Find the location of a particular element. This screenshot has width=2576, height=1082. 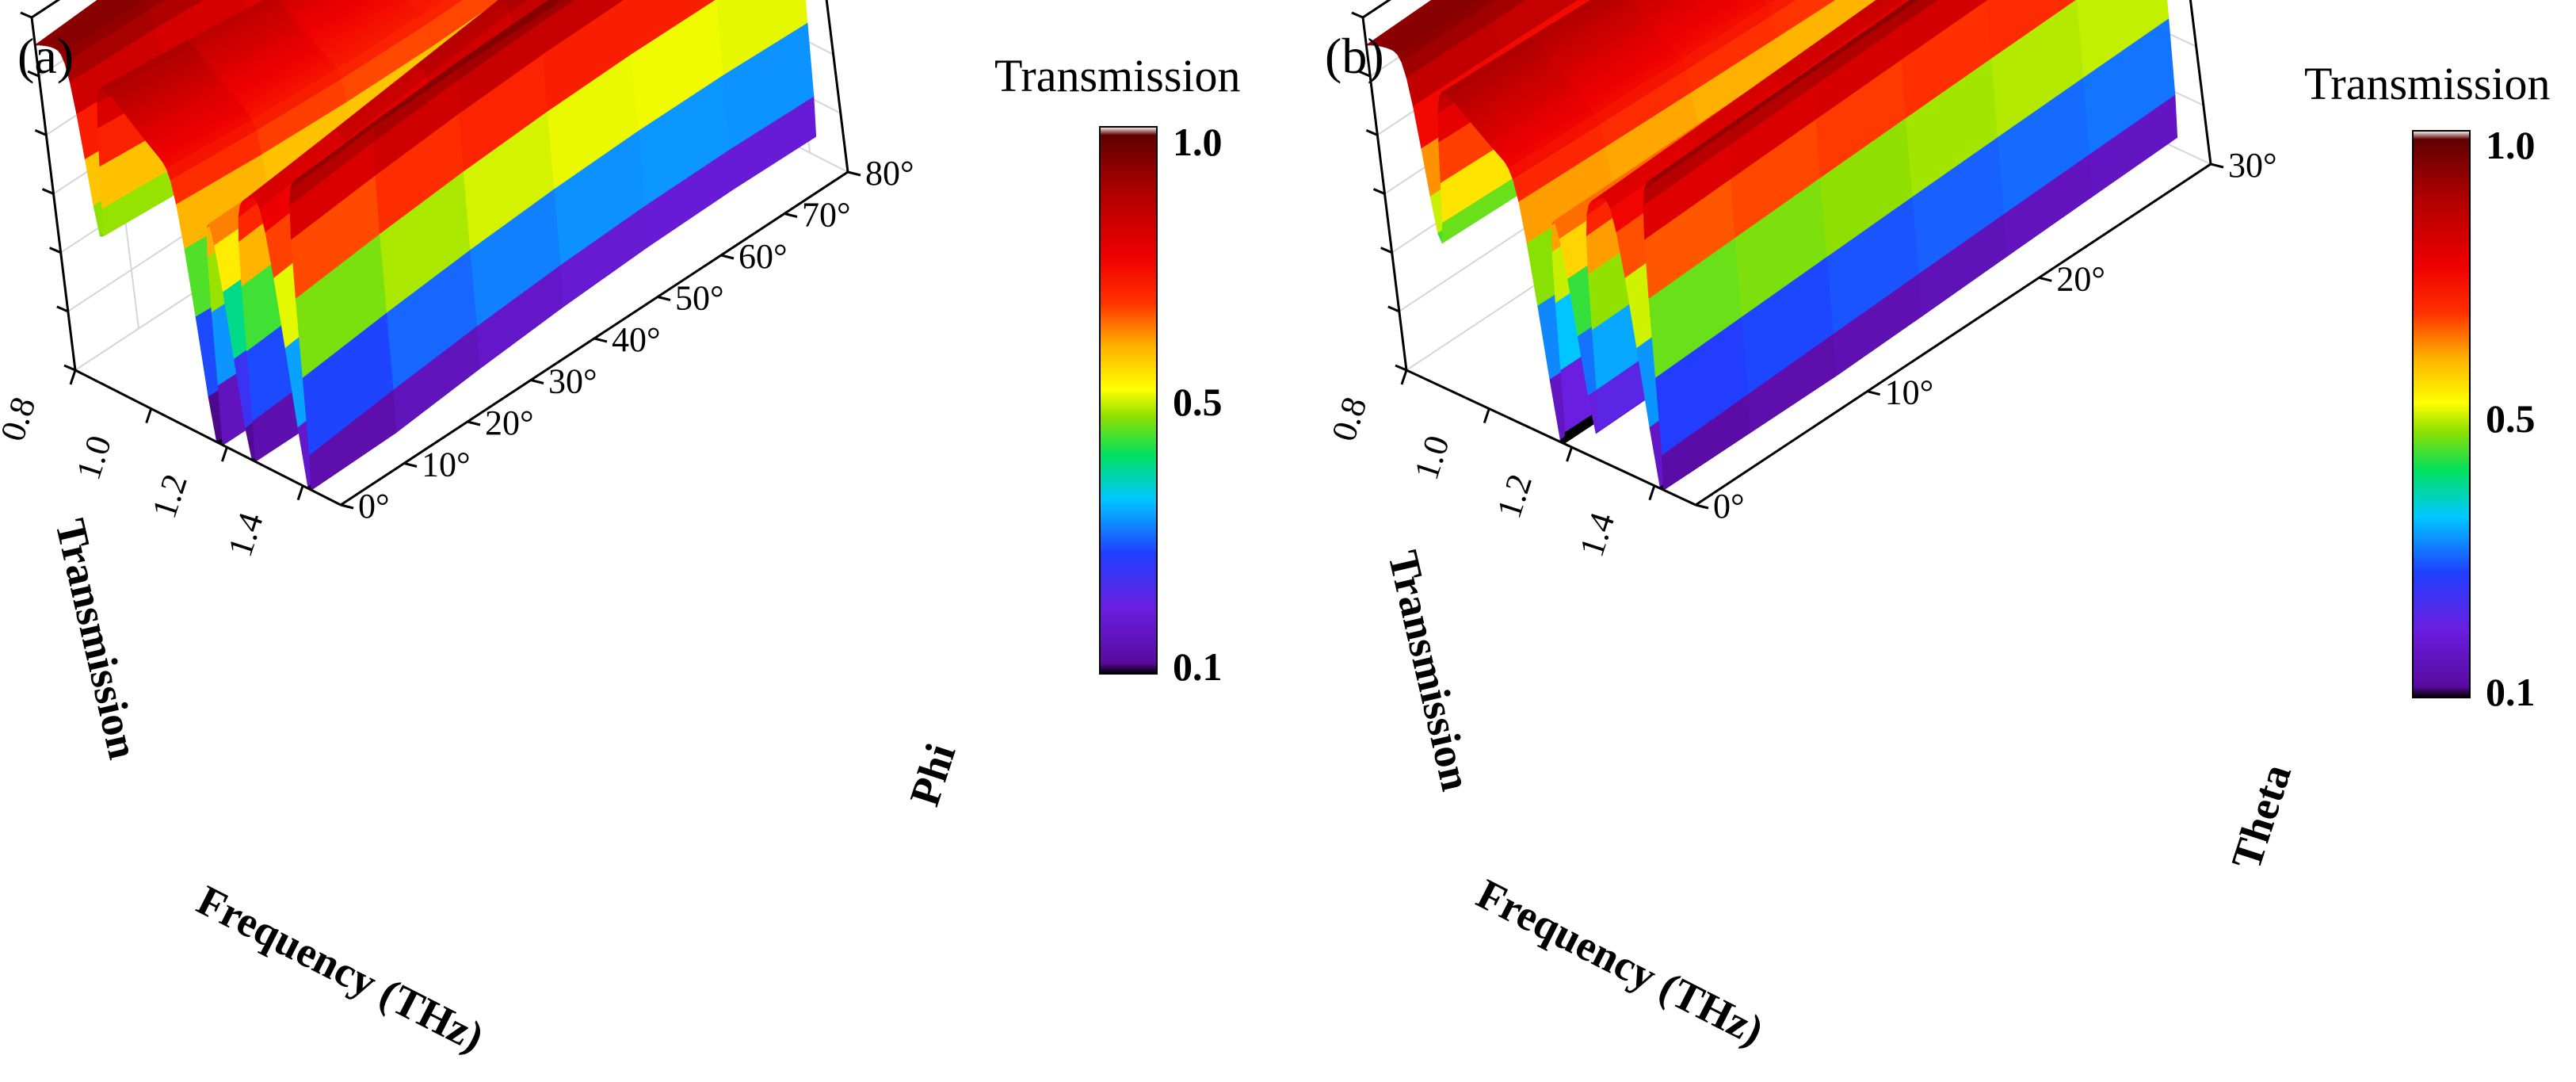

colorbar-tick-b-1: 0.5 is located at coordinates (2511, 418).